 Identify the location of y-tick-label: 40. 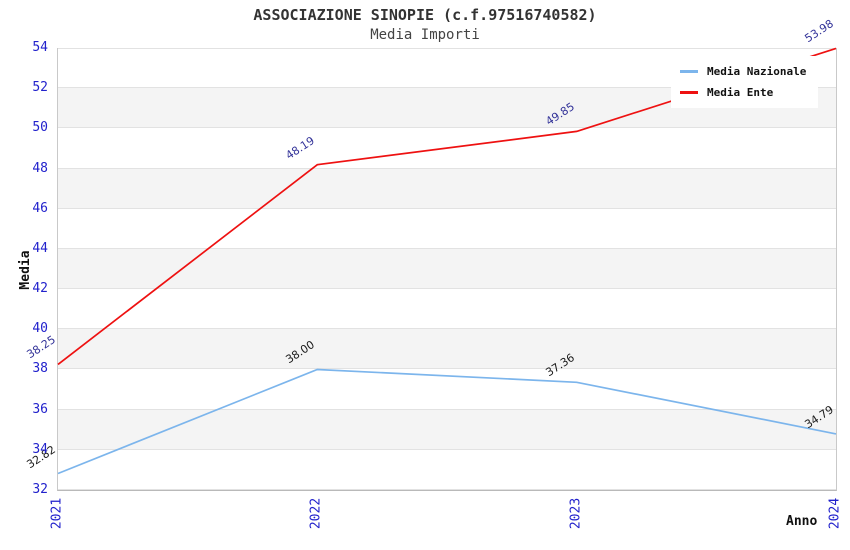
(40, 329).